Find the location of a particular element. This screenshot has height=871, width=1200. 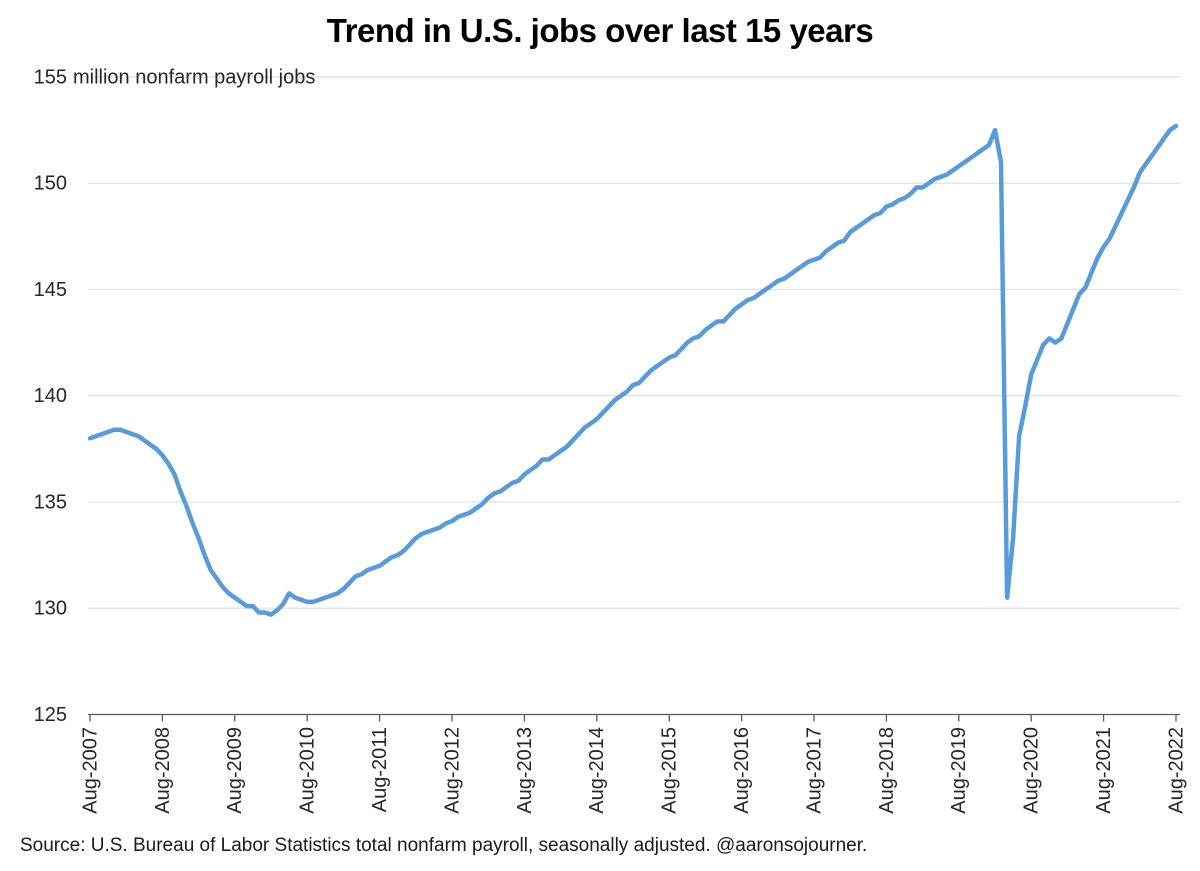

x-axis-tick-label: Aug-2008 is located at coordinates (163, 770).